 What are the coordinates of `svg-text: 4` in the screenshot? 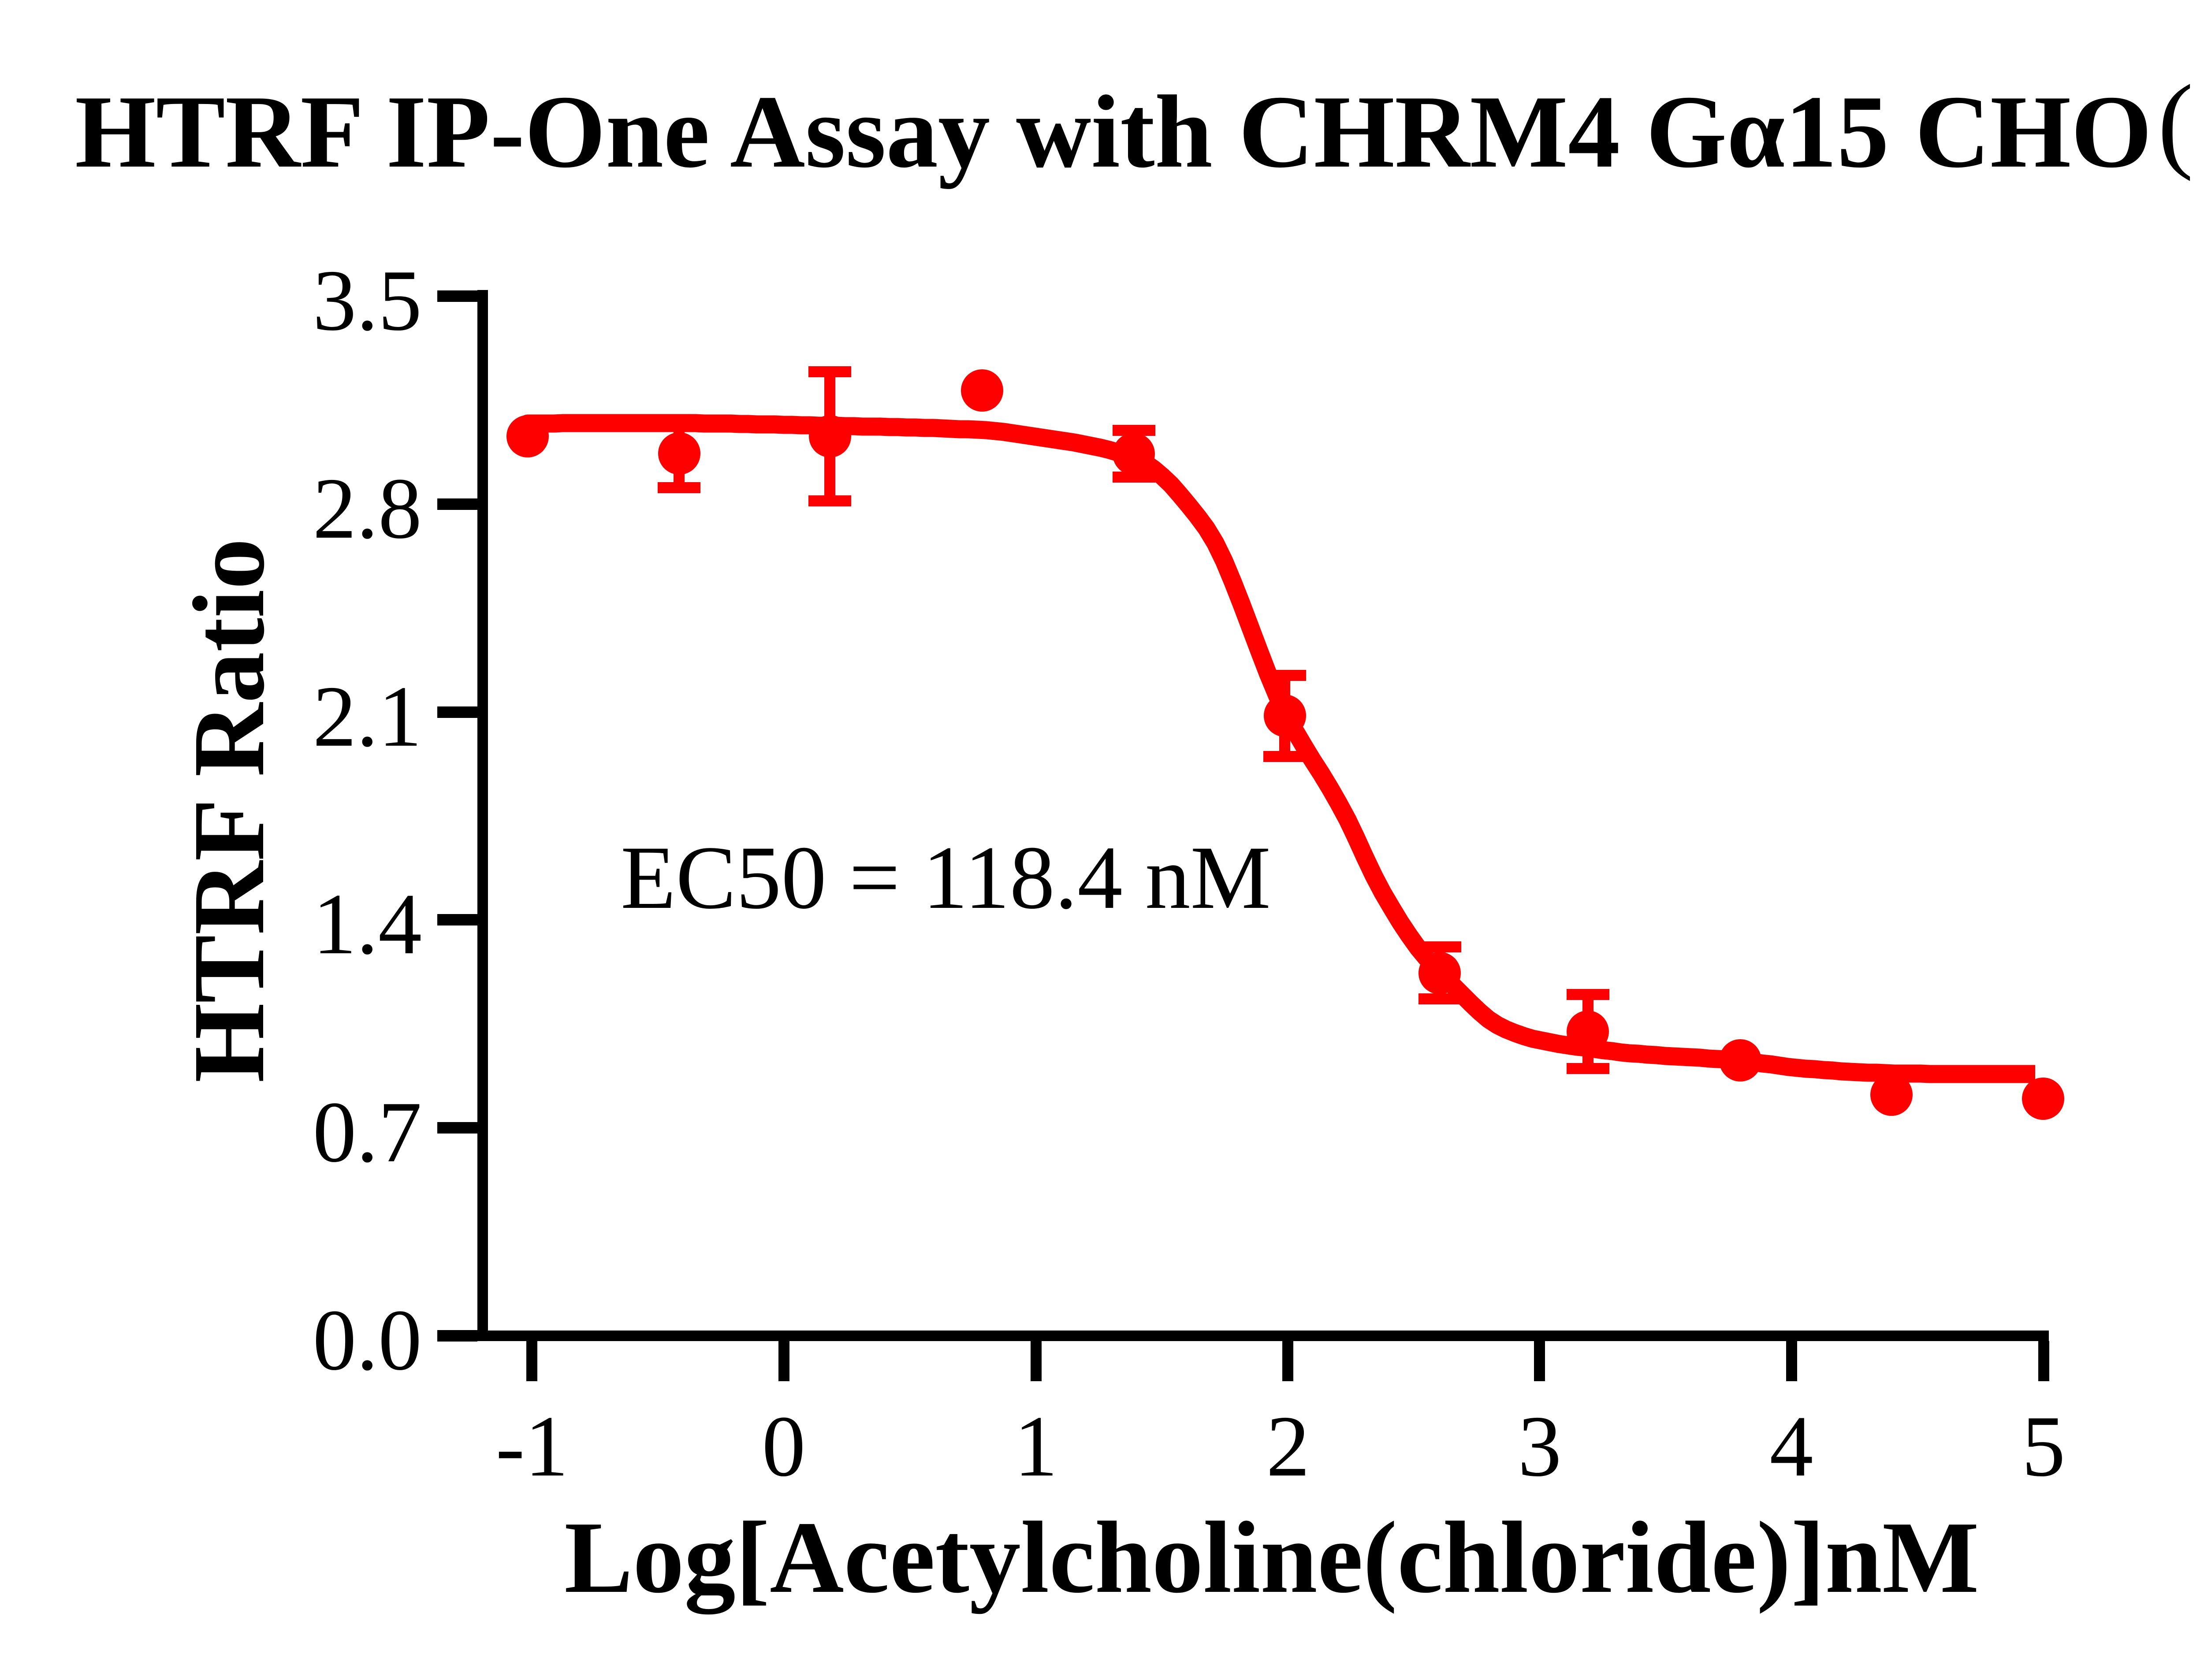 It's located at (1791, 1446).